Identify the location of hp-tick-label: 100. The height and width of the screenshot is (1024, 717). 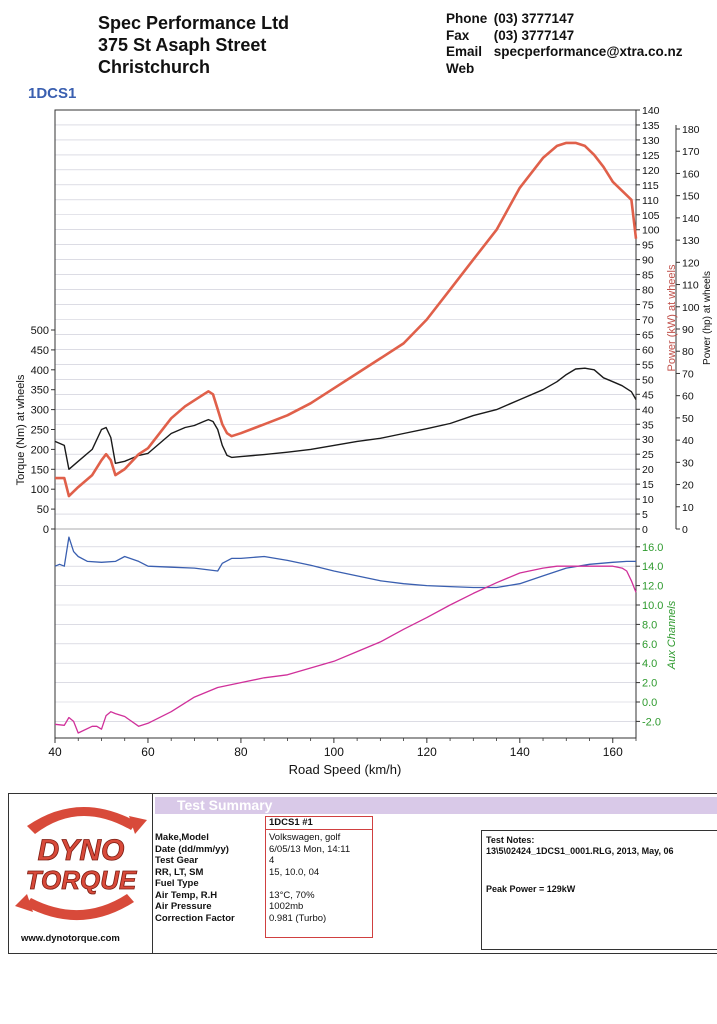
(691, 308).